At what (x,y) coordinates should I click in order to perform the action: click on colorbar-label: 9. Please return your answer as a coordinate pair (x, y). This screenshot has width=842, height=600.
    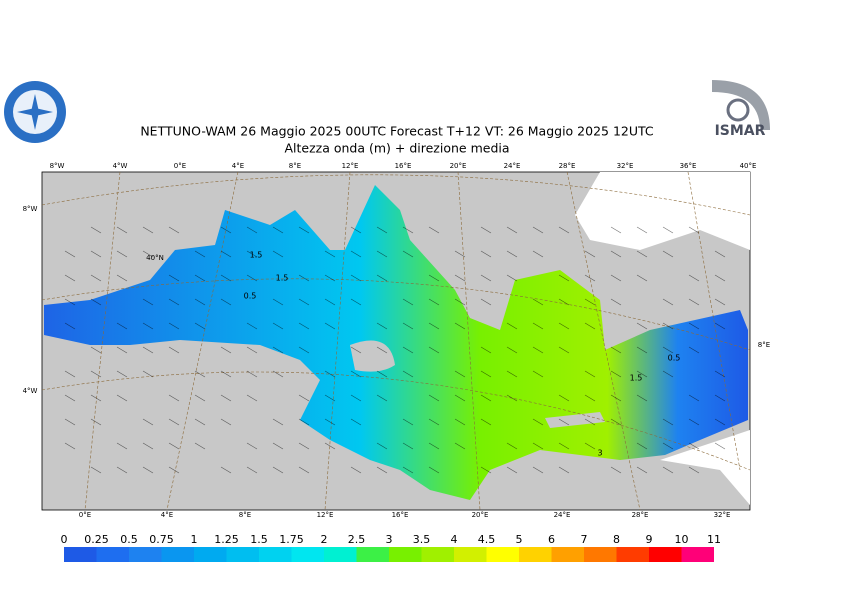
    Looking at the image, I should click on (649, 539).